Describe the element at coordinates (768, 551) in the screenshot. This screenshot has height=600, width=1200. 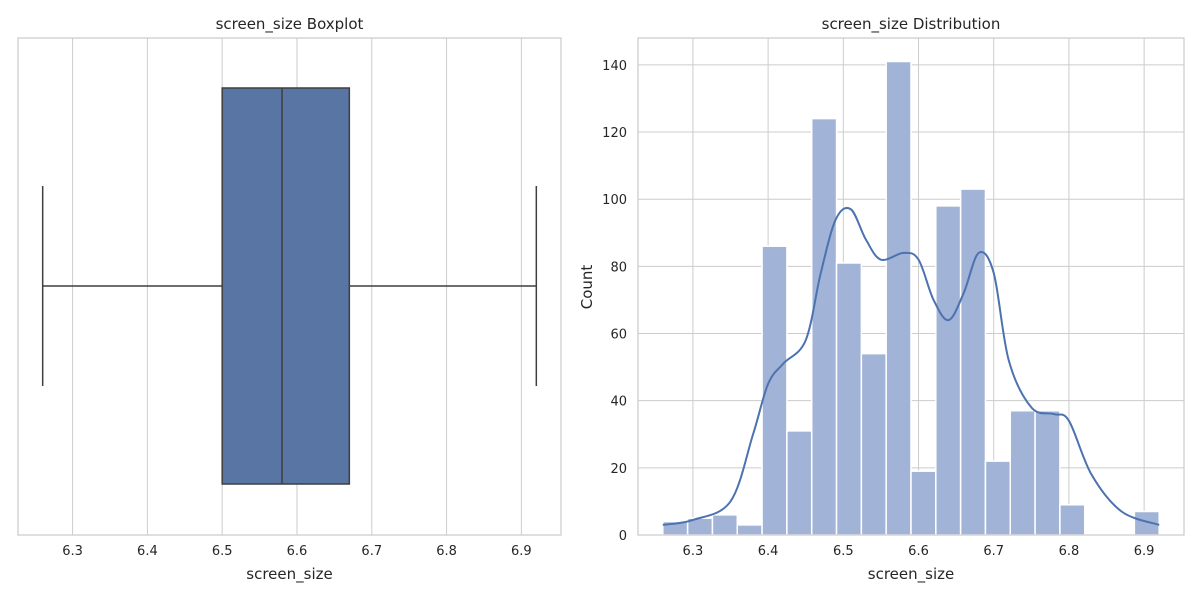
I see `histogram-x-tick-label: 6.4` at that location.